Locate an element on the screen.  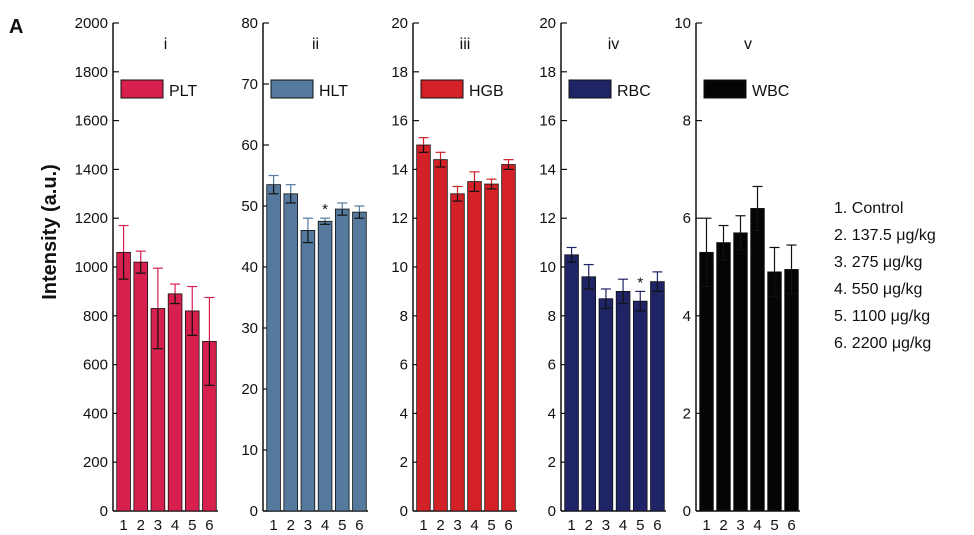
y-tick-label: 800 is located at coordinates (95, 316).